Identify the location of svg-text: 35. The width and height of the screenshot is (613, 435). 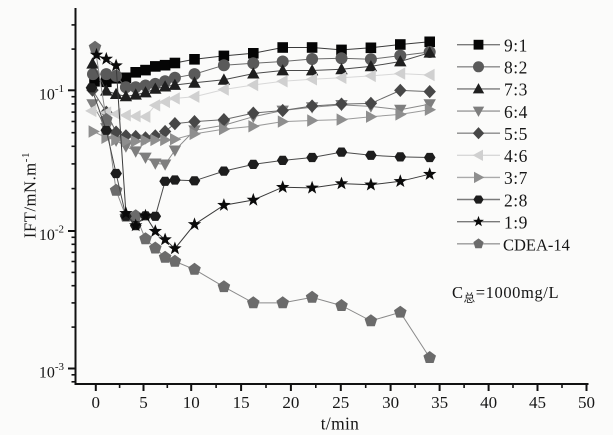
(439, 402).